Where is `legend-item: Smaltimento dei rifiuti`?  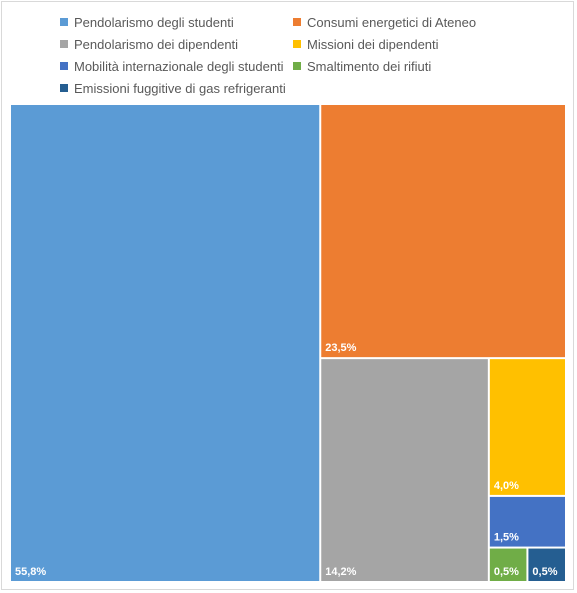
legend-item: Smaltimento dei rifiuti is located at coordinates (393, 66).